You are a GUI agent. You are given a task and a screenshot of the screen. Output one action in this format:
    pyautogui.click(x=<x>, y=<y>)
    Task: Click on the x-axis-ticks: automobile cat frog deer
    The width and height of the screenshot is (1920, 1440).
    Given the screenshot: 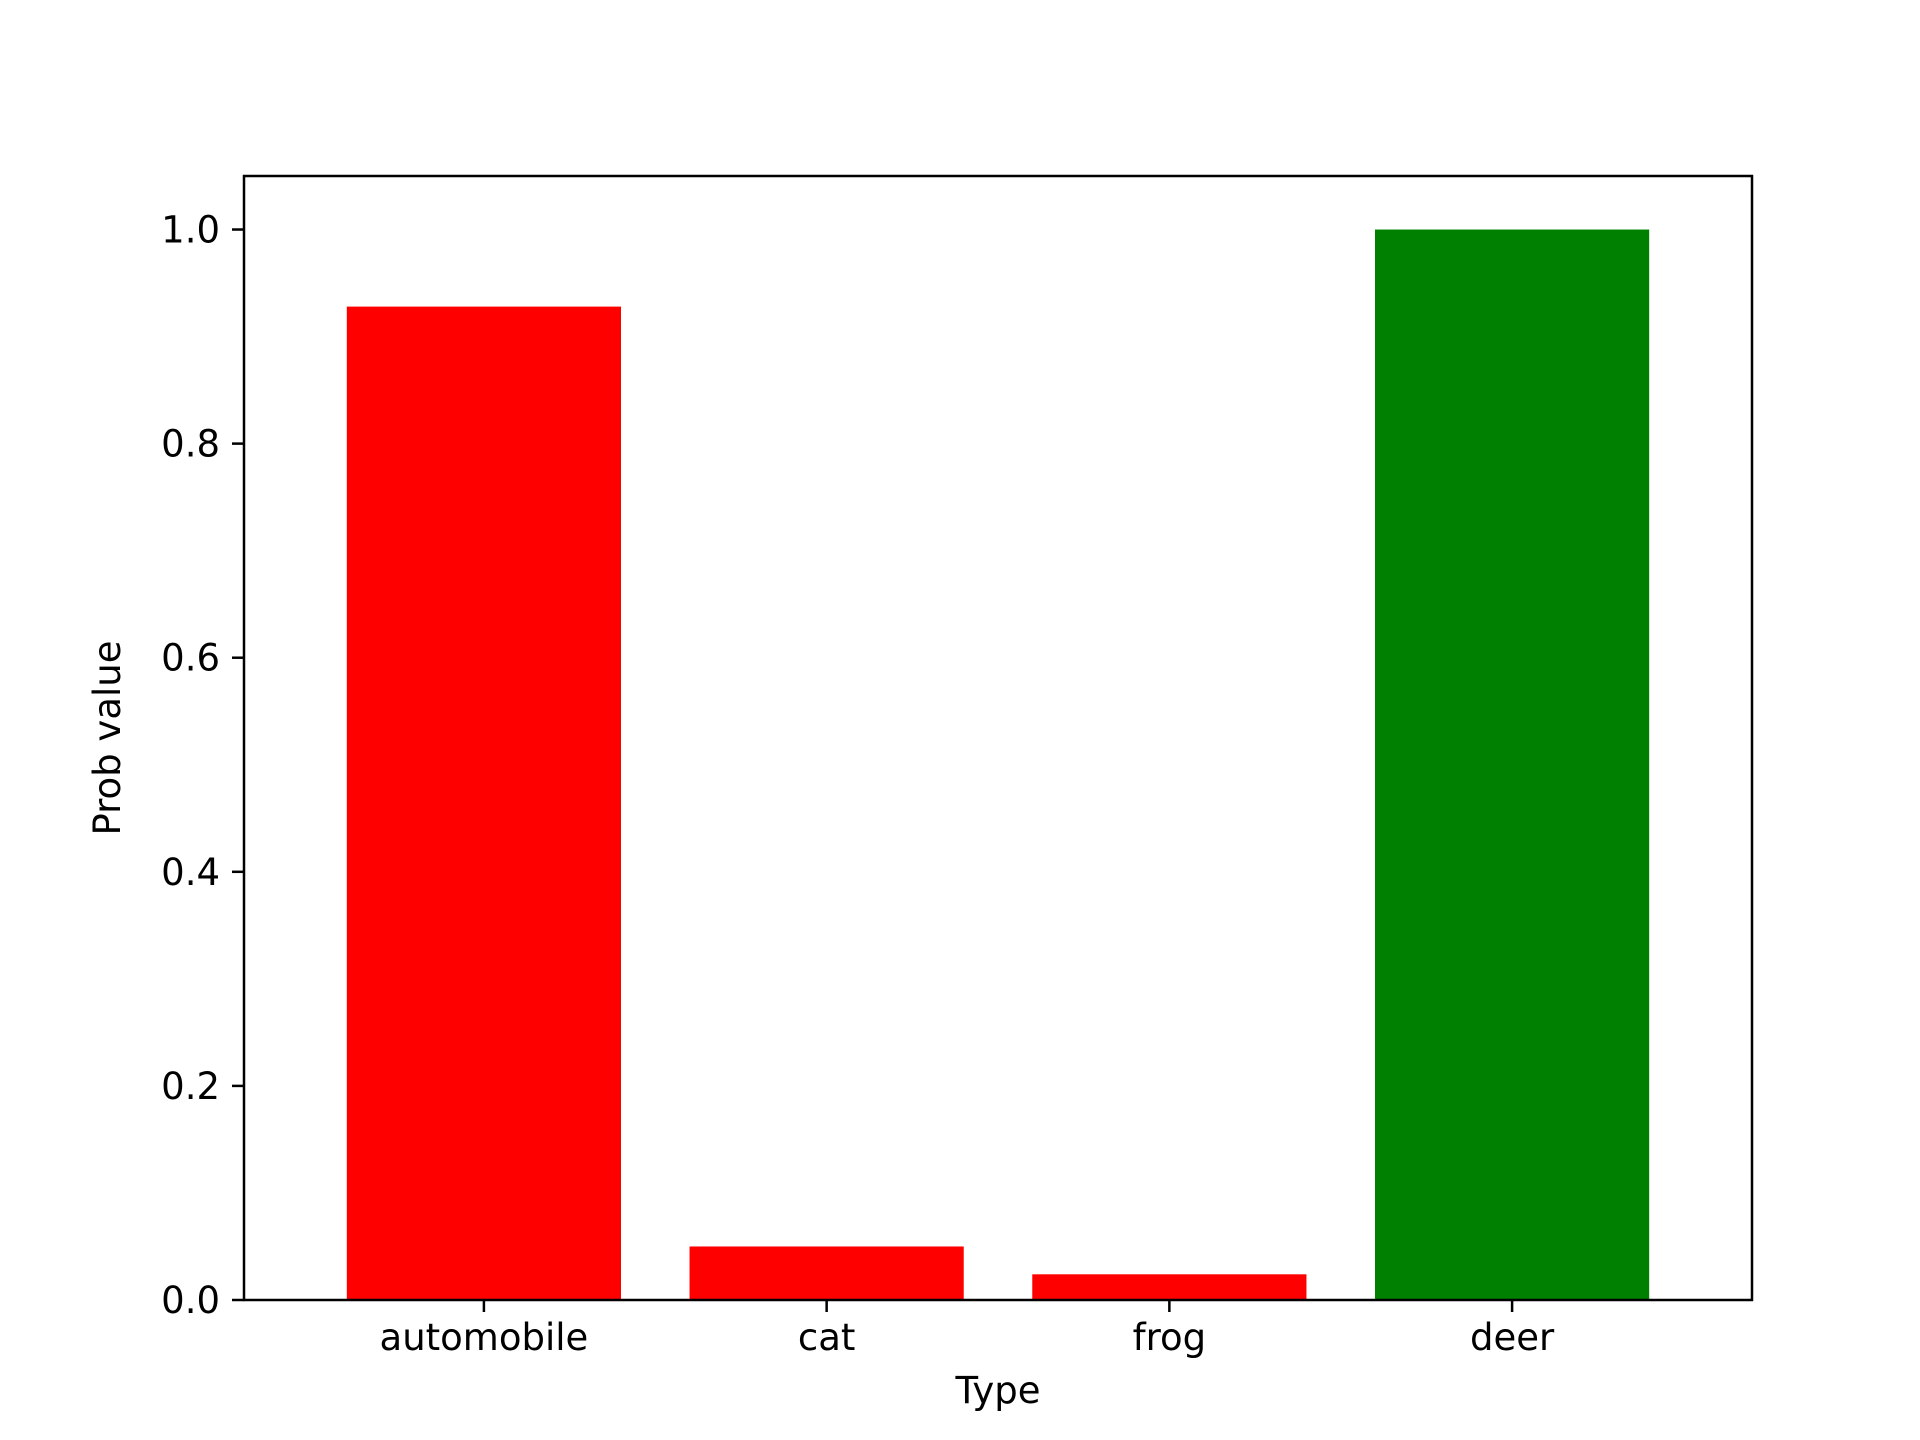 What is the action you would take?
    pyautogui.click(x=967, y=1329)
    